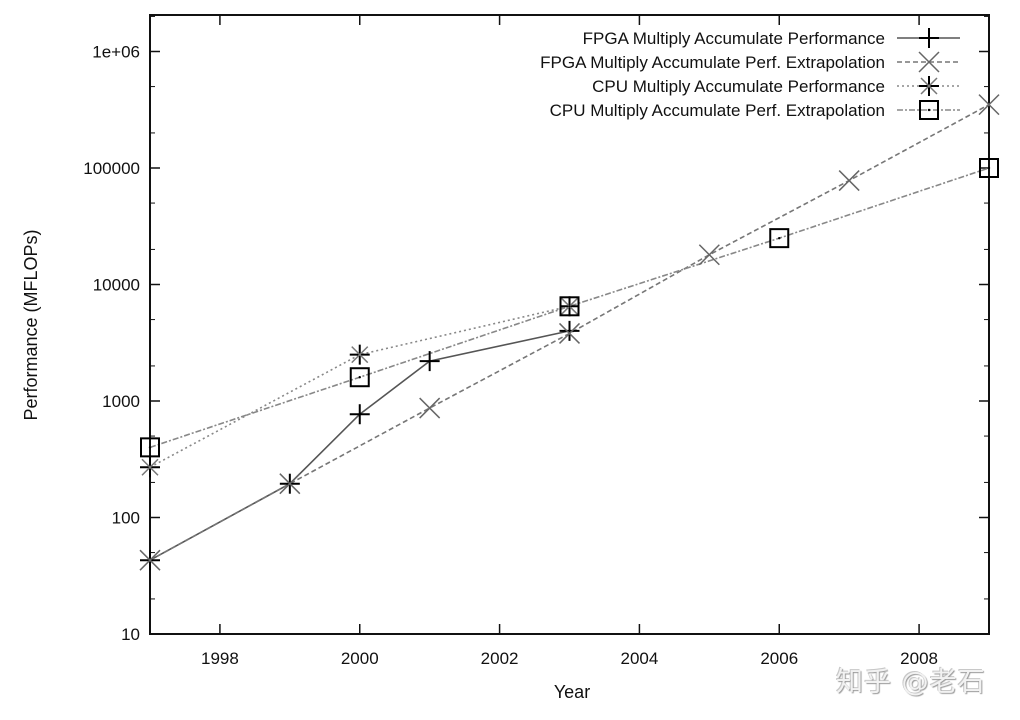  Describe the element at coordinates (738, 86) in the screenshot. I see `legend-label: CPU Multiply Accumulate Performance` at that location.